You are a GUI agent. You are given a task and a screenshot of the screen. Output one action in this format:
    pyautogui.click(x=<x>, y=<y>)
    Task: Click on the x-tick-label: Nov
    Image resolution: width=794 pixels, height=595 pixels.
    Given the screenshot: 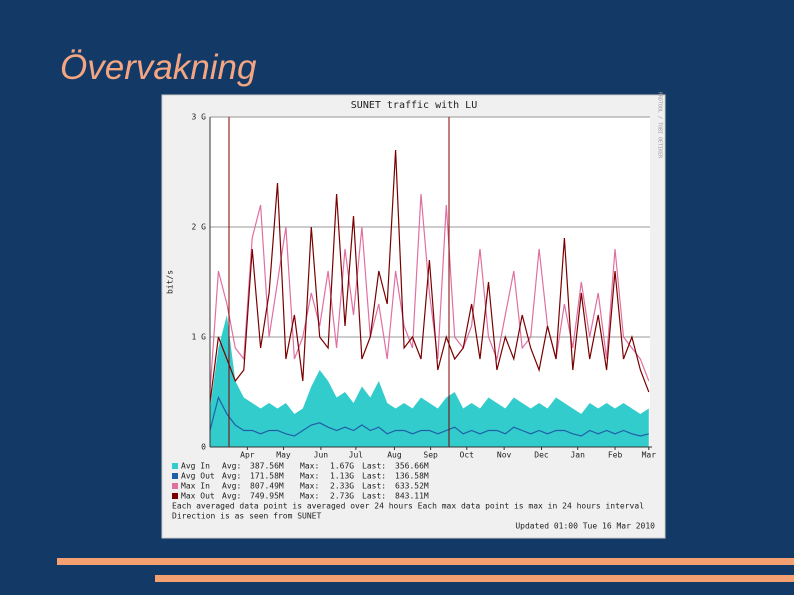 What is the action you would take?
    pyautogui.click(x=504, y=455)
    